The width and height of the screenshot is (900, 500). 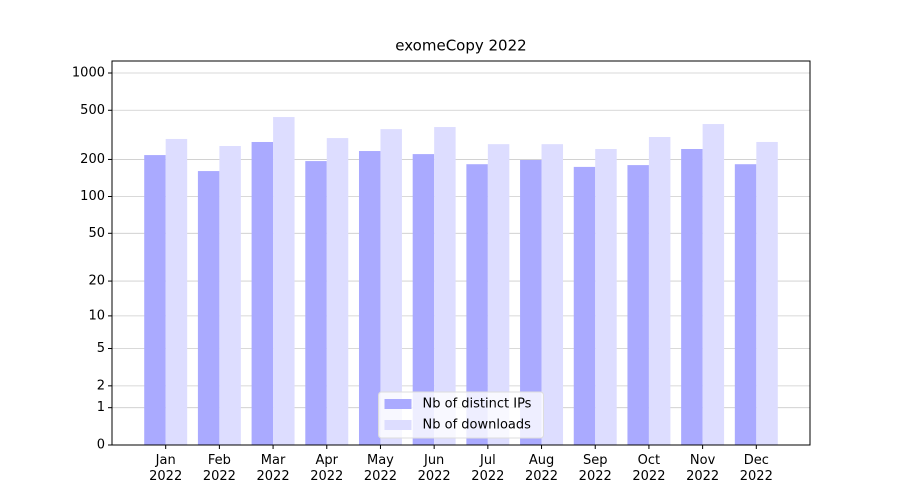 I want to click on y-tick-label: 50, so click(x=96, y=233).